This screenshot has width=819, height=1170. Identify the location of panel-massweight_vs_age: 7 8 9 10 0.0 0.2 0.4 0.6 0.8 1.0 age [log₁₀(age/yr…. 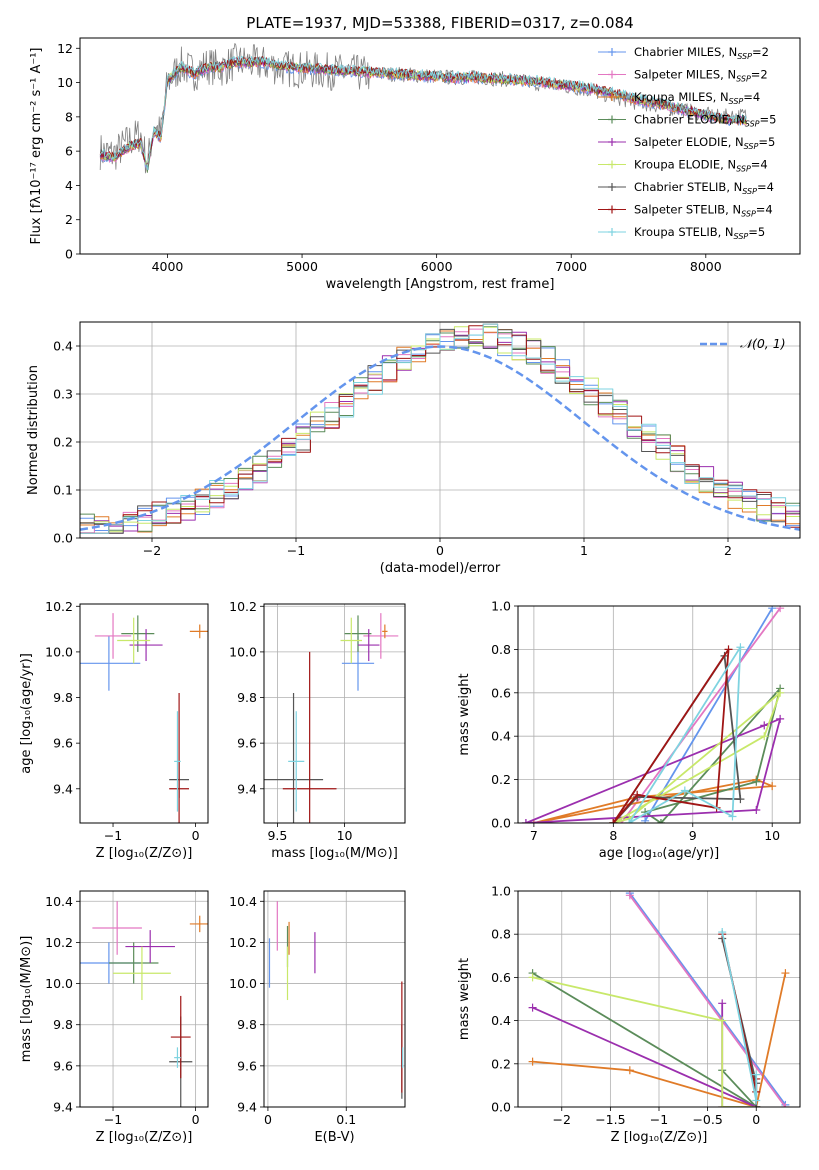
(629, 730).